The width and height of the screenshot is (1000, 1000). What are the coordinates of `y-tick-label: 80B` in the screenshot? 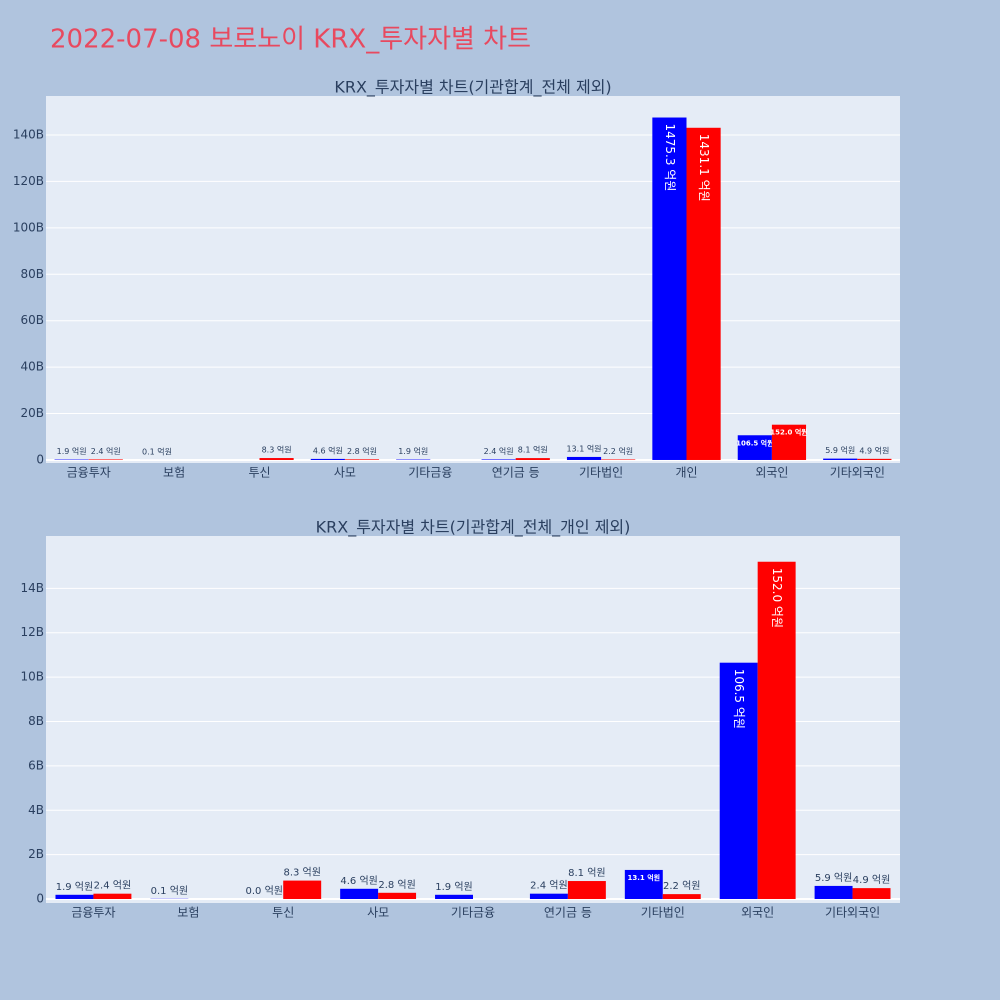 It's located at (32, 274).